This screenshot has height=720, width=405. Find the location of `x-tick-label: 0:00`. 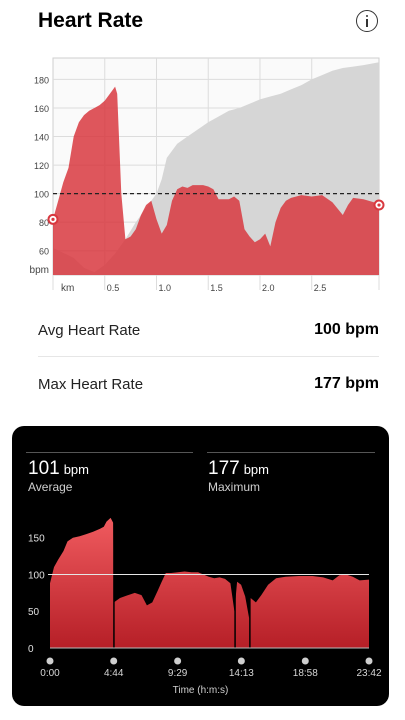

x-tick-label: 0:00 is located at coordinates (50, 673).